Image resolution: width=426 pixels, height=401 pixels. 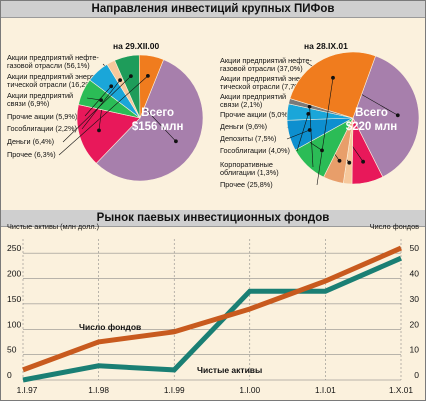 I want to click on pie2-label-telecom: Акции предприятий связи (2,1%), so click(x=253, y=101).